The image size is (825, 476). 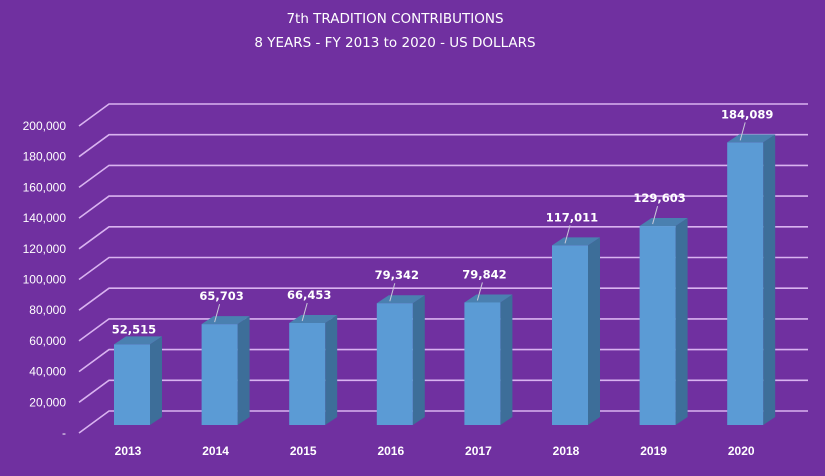 What do you see at coordinates (128, 451) in the screenshot?
I see `x-tick-label: 2013` at bounding box center [128, 451].